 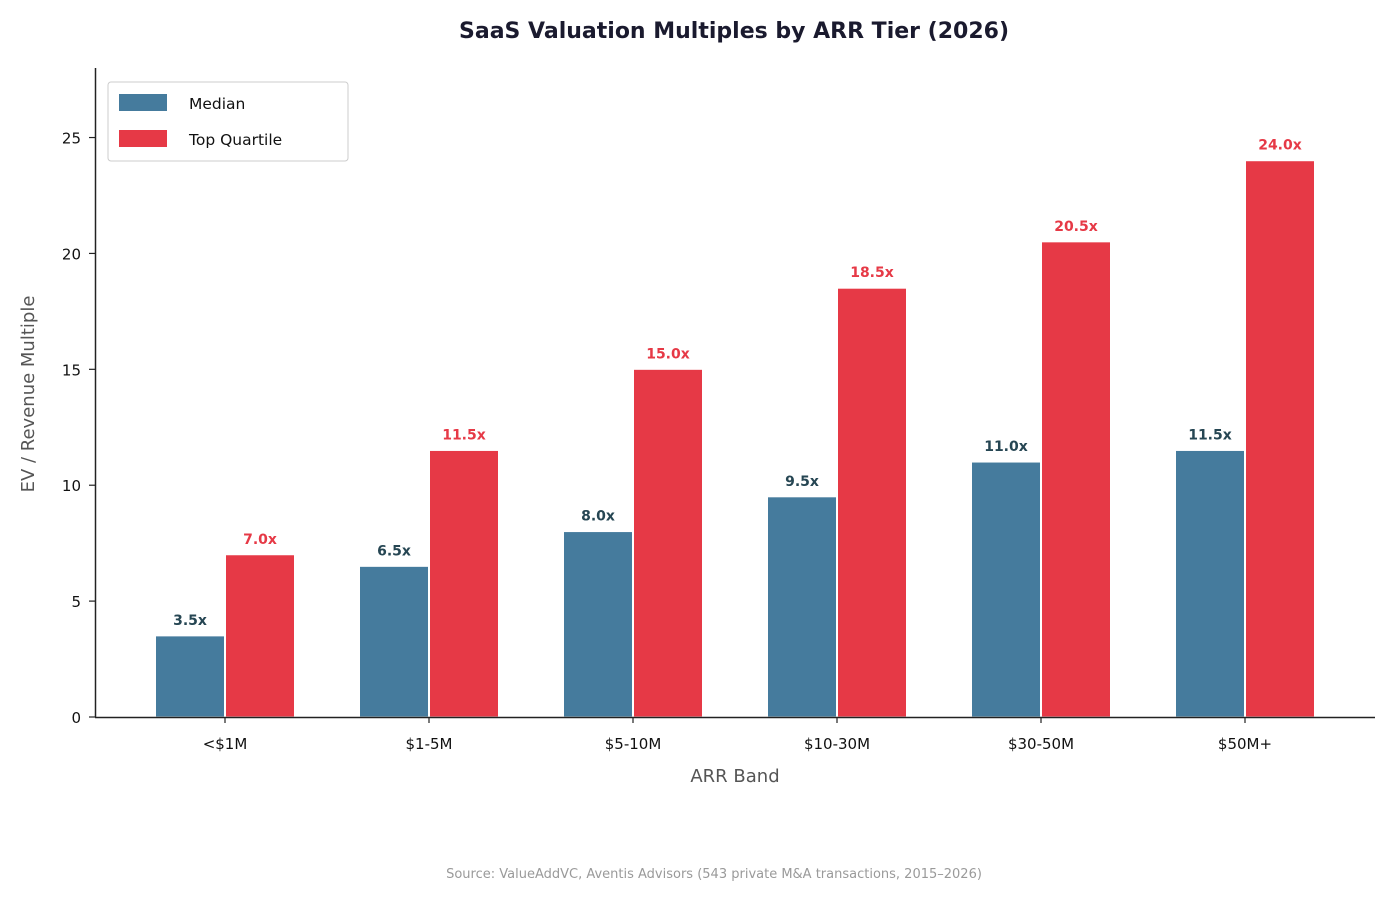 I want to click on bar-median-30-50m, so click(x=1006, y=589).